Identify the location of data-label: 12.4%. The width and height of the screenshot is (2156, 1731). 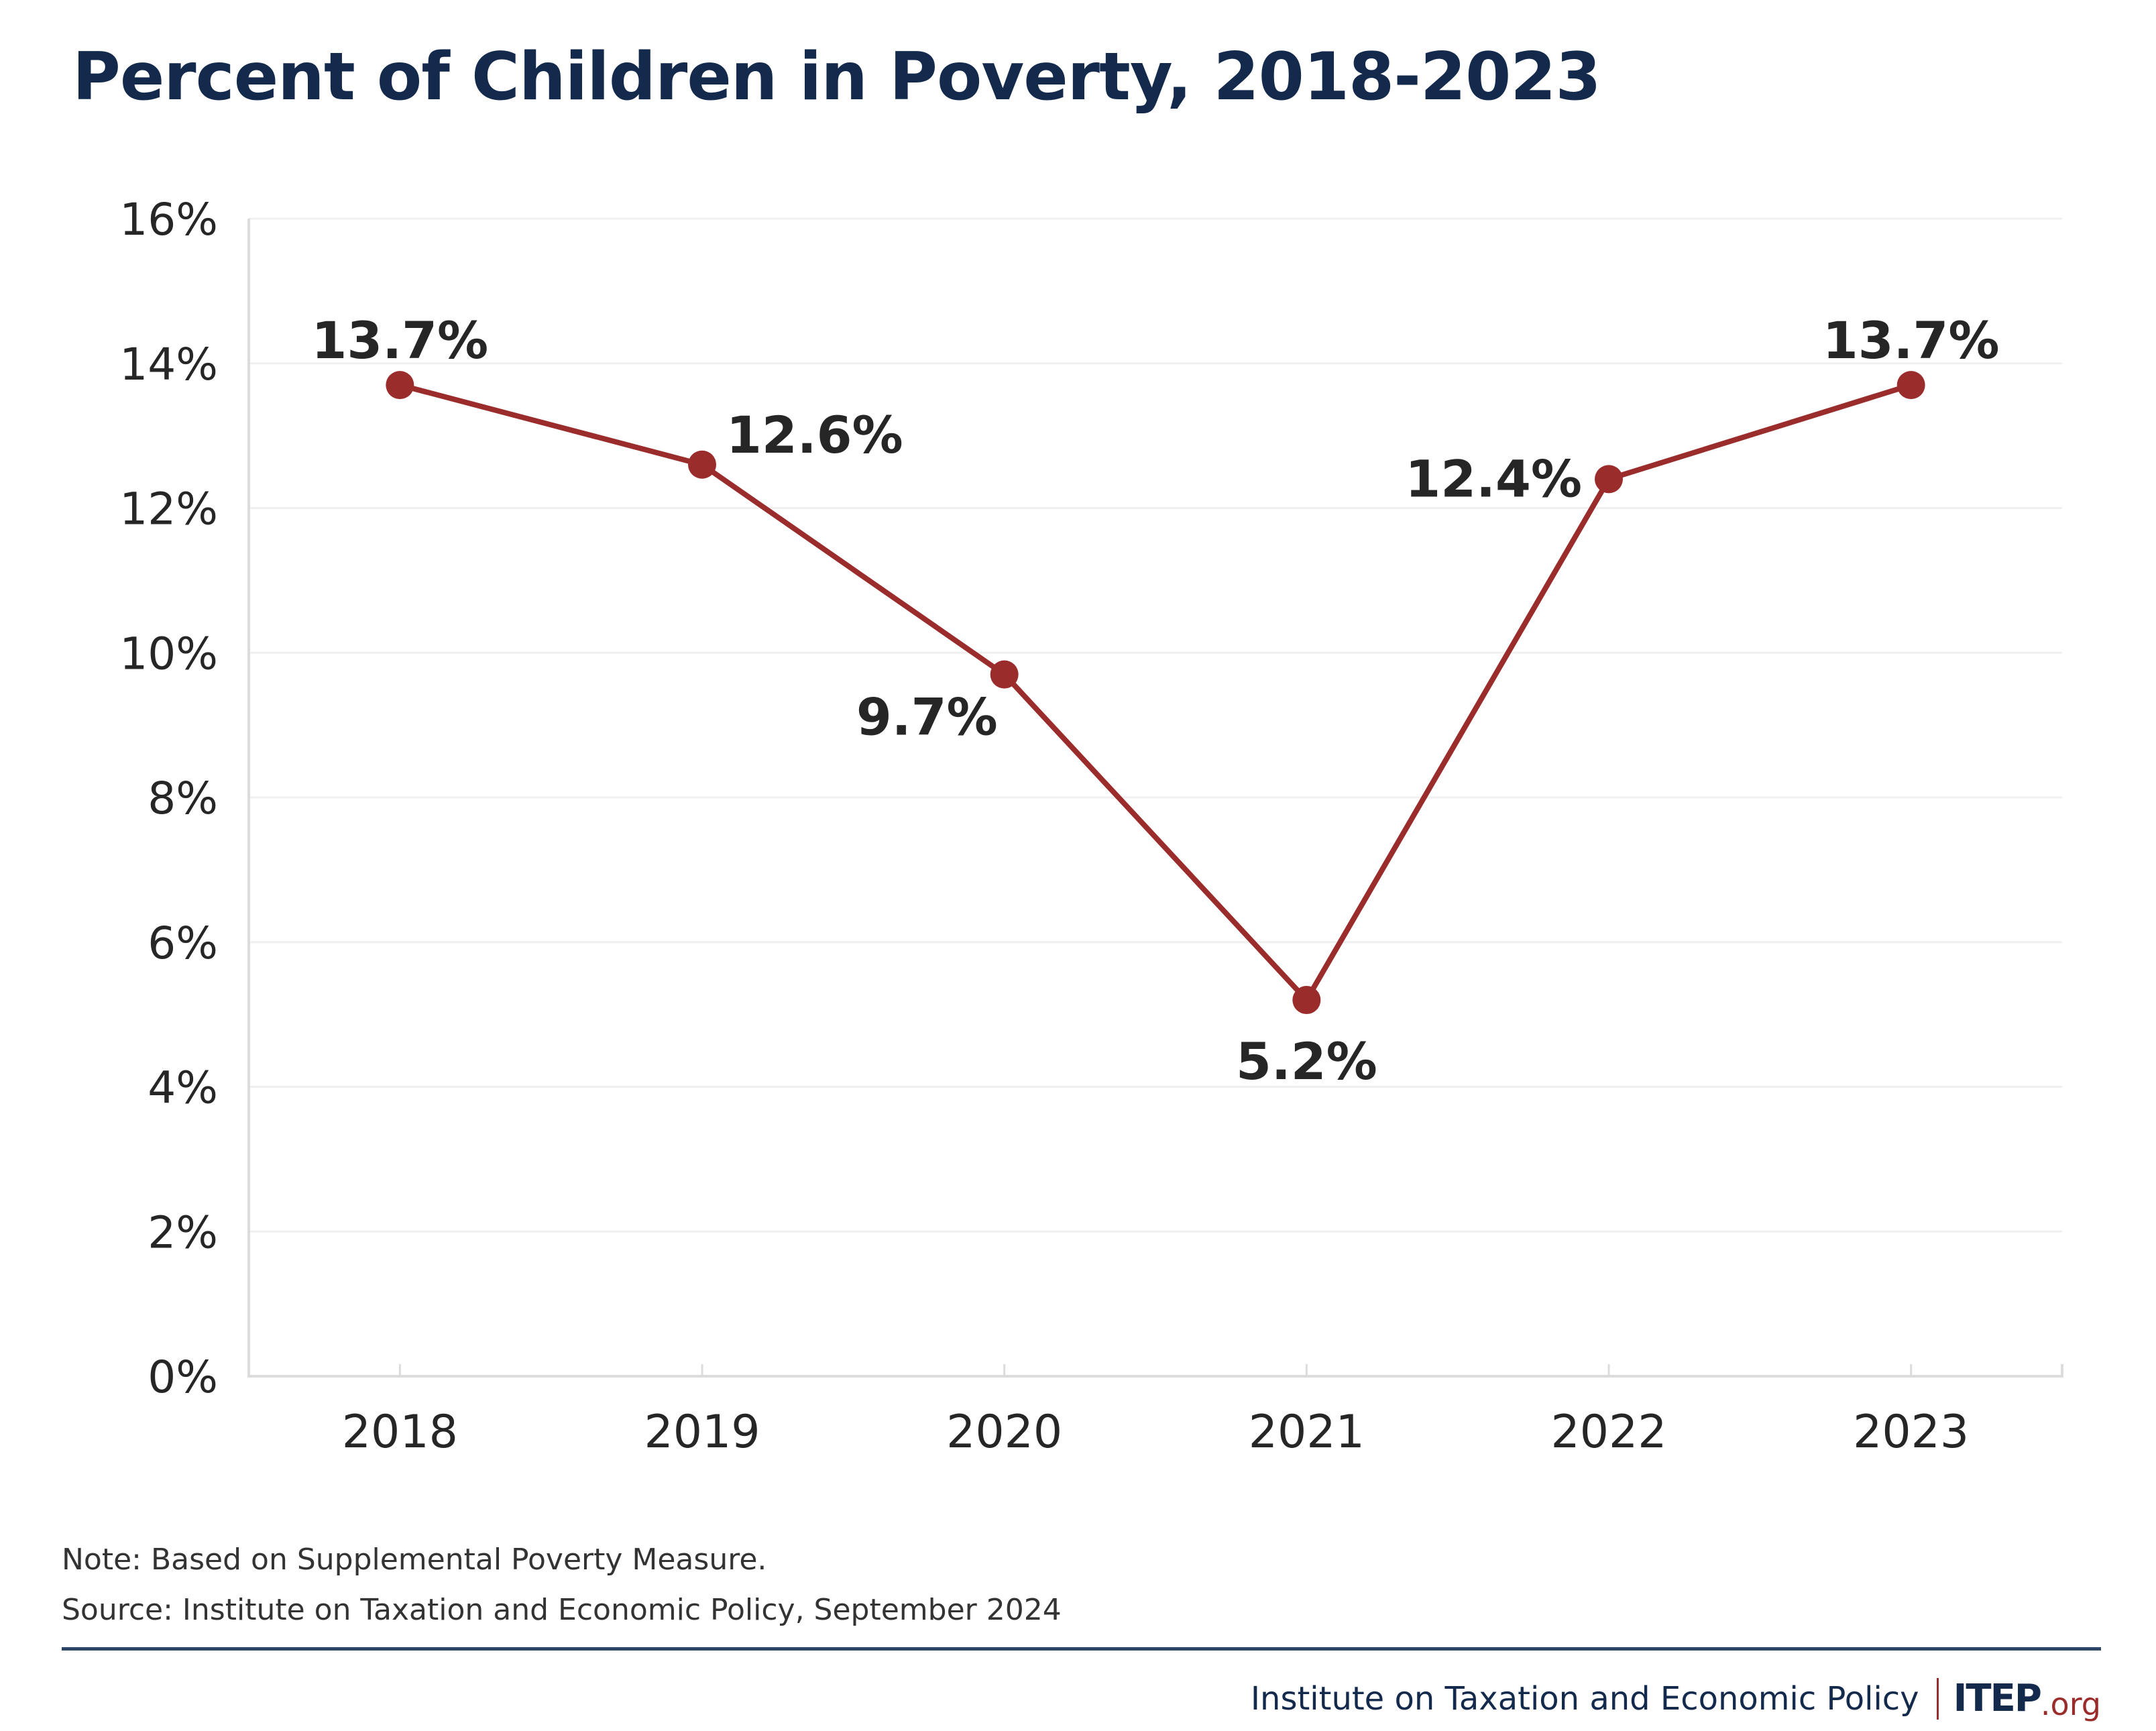
(1493, 478).